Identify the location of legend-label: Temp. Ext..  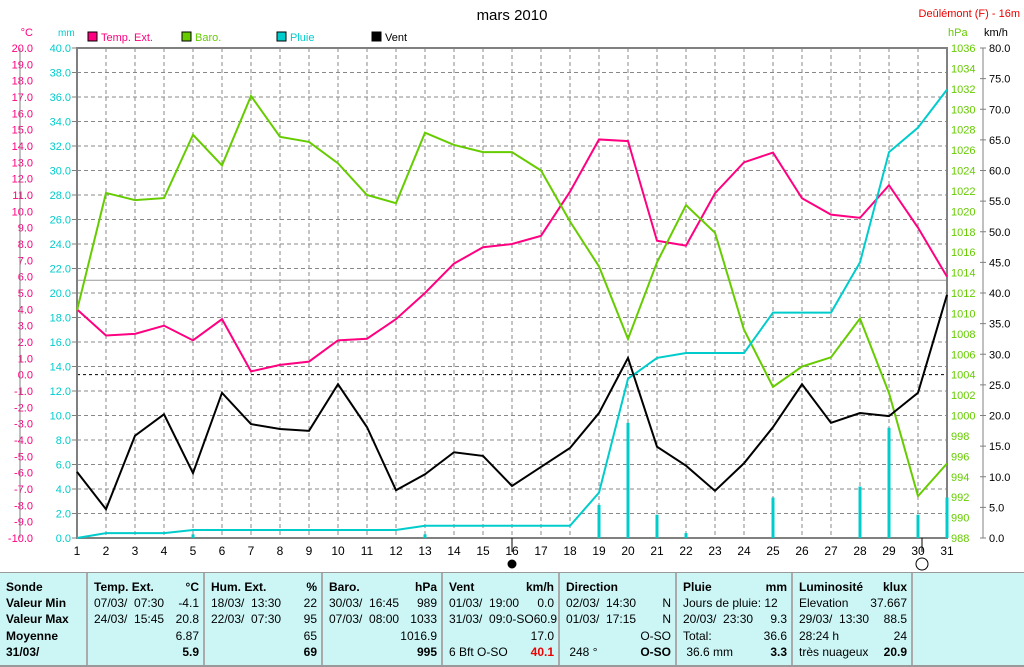
(127, 38).